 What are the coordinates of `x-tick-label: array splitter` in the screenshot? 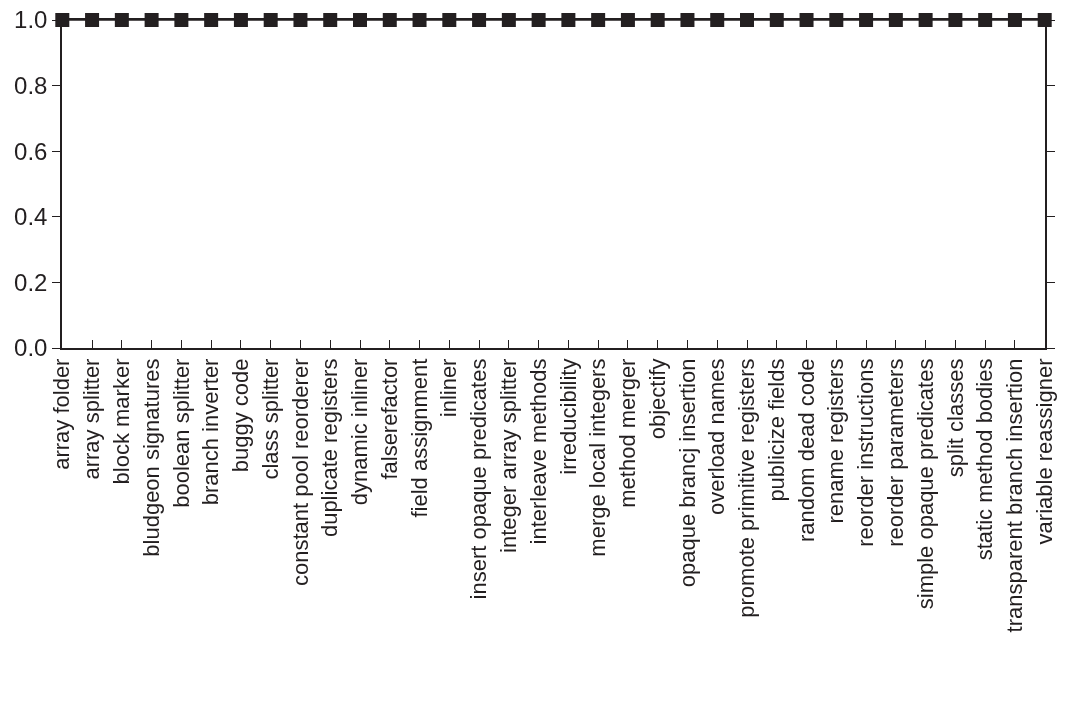 It's located at (92, 419).